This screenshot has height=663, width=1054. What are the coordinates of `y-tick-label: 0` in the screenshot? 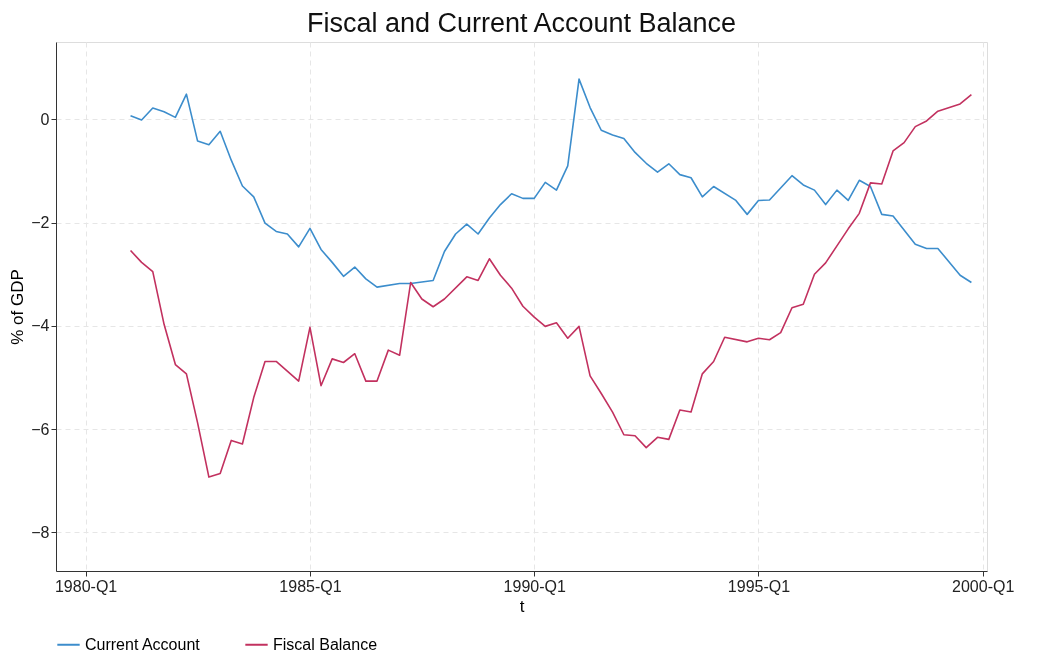 It's located at (45, 119).